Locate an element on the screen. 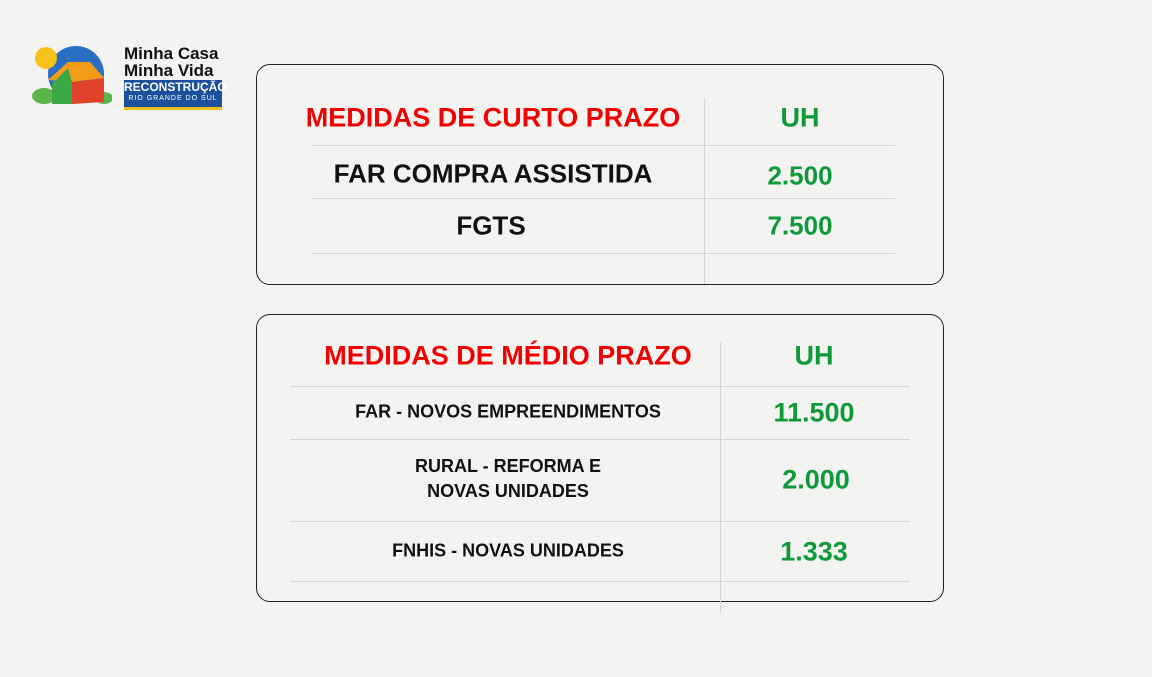  table-row-value: 2.500 is located at coordinates (800, 175).